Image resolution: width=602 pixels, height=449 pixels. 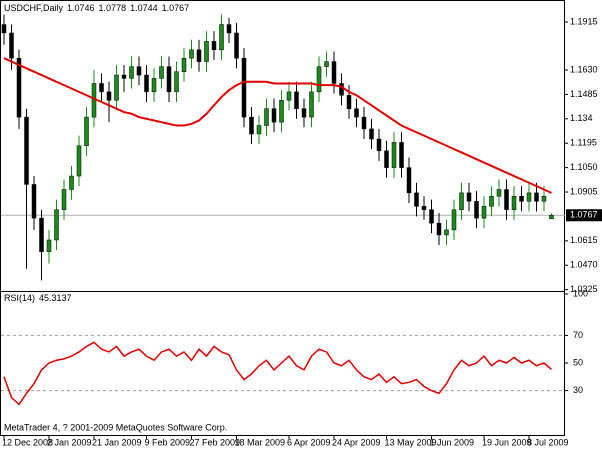 What do you see at coordinates (580, 293) in the screenshot?
I see `y-tick-label: 100` at bounding box center [580, 293].